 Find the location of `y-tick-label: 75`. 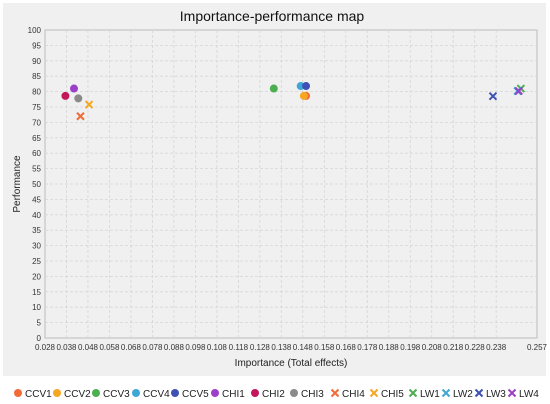

y-tick-label: 75 is located at coordinates (36, 107).